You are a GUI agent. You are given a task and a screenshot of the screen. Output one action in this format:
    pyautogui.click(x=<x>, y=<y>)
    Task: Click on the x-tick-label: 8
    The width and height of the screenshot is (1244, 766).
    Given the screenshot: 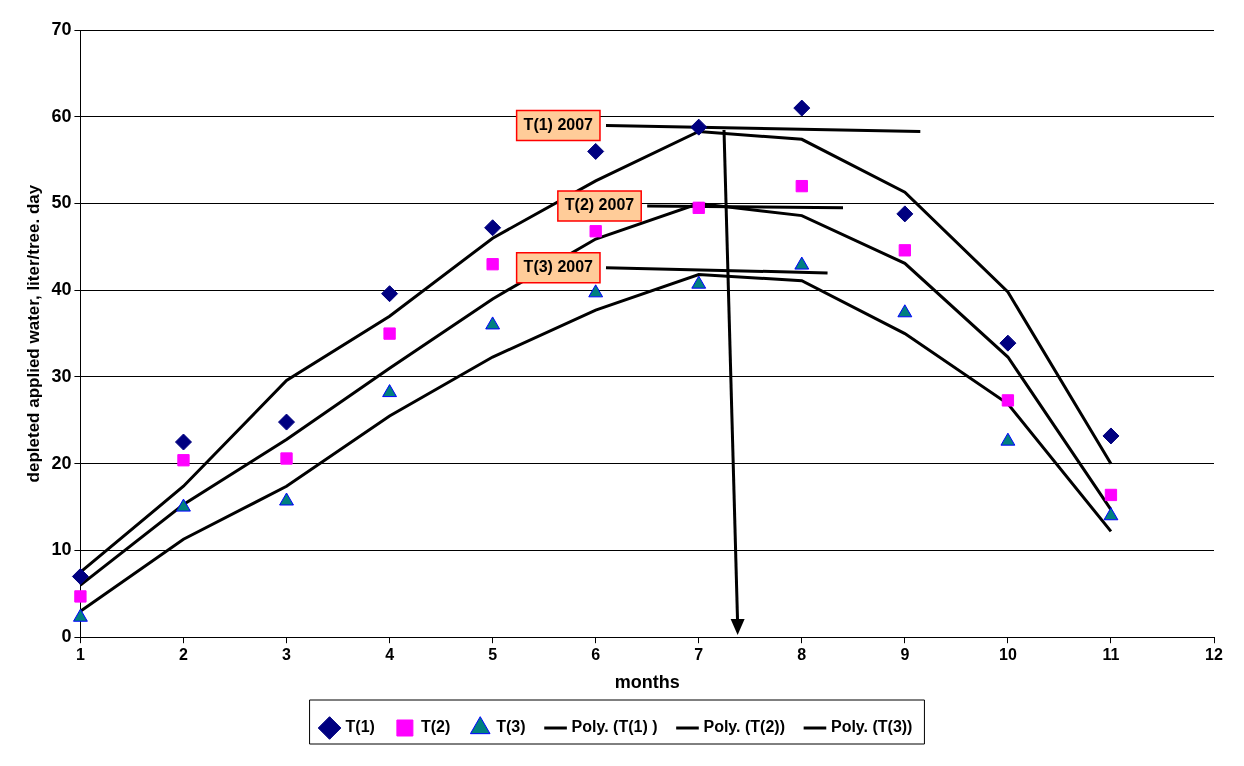 What is the action you would take?
    pyautogui.click(x=802, y=655)
    